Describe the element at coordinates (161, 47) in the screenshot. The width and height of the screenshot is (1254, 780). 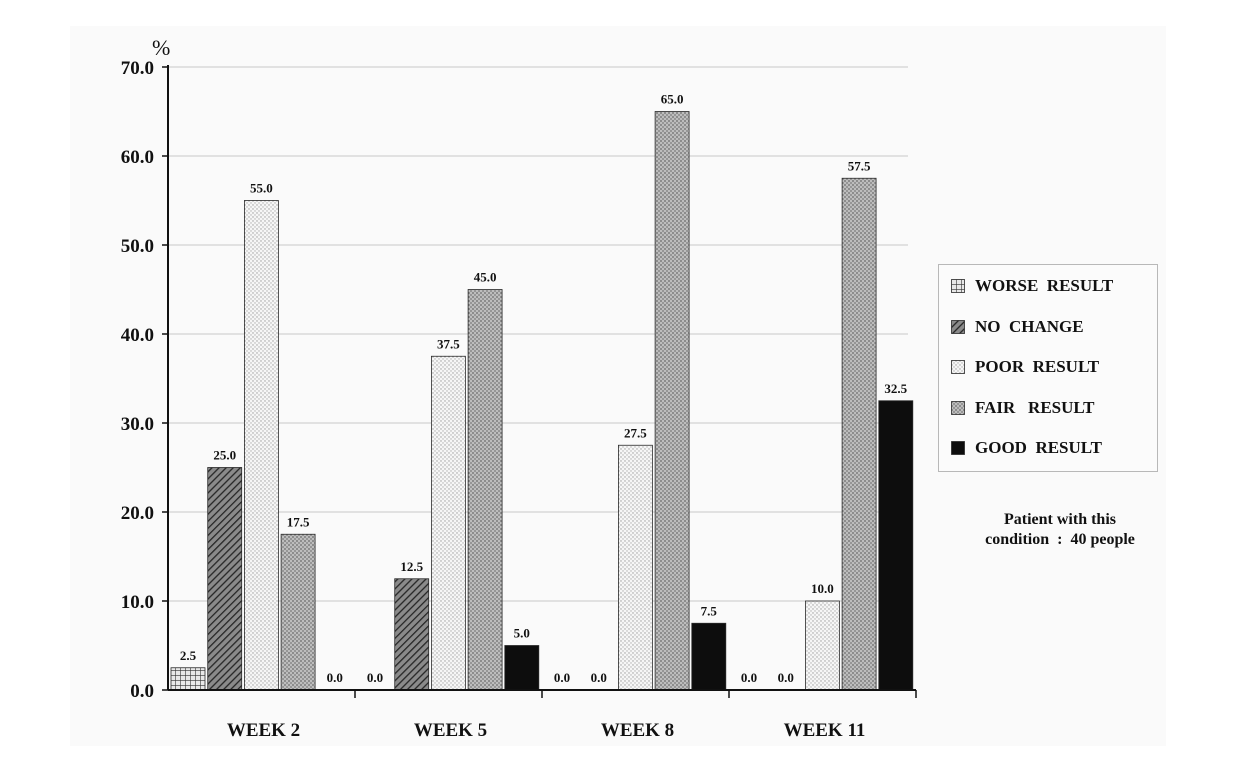
I see `y-unit-label: %` at that location.